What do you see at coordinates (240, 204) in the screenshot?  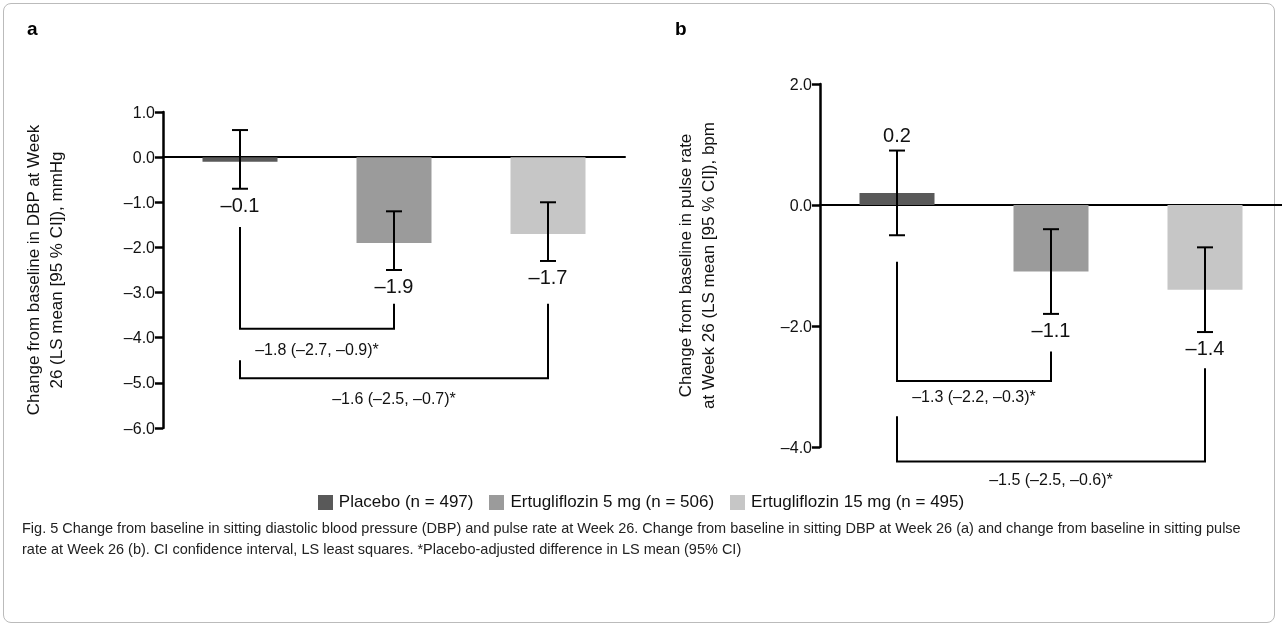 I see `data-label: –0.1` at bounding box center [240, 204].